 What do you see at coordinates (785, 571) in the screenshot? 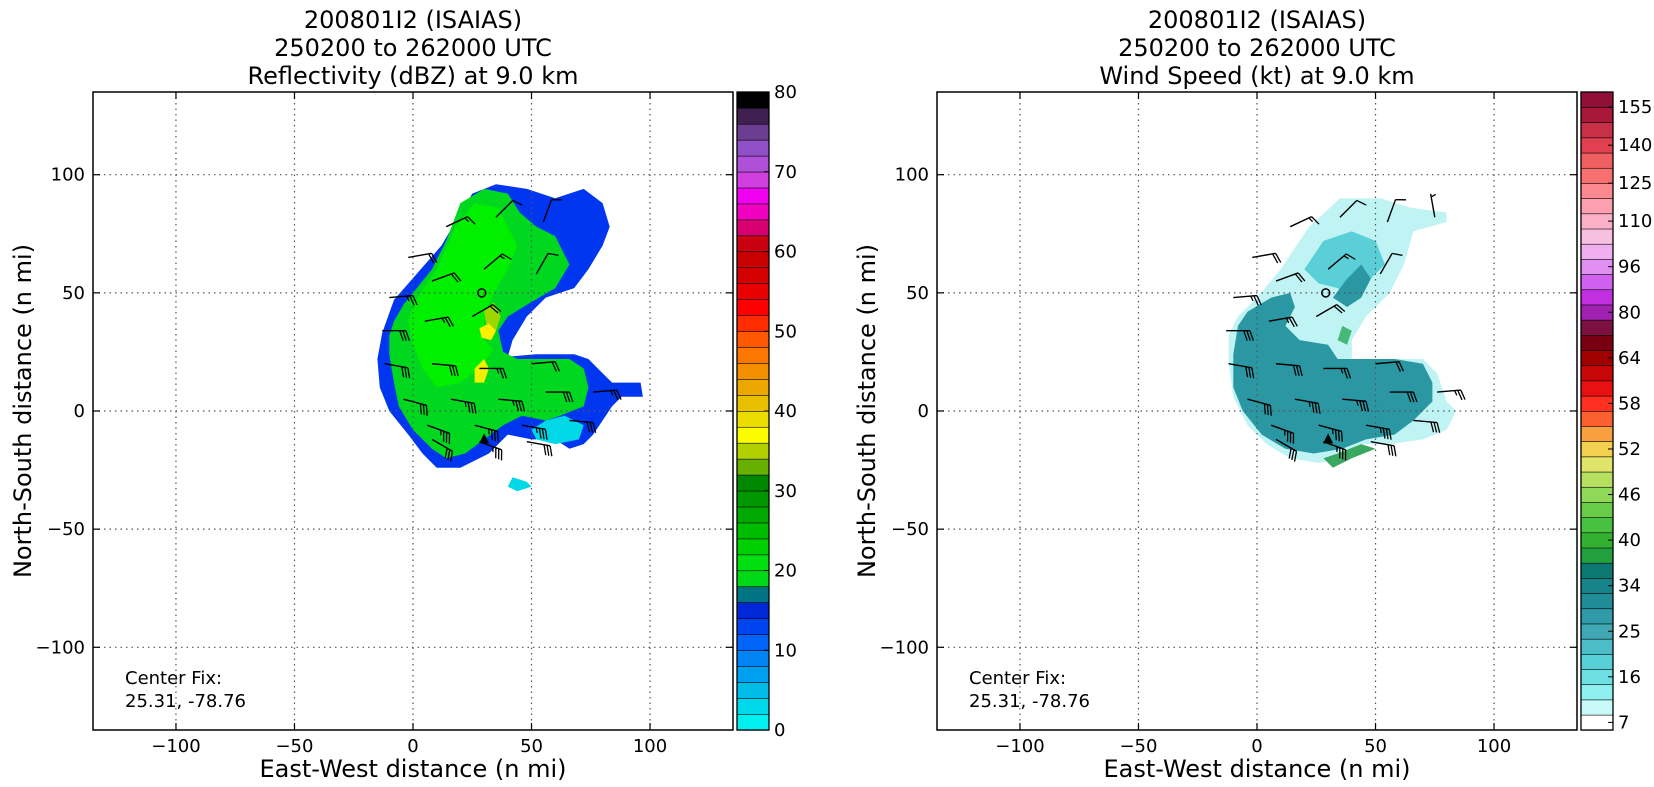
I see `colorbar-tick-label: 20` at bounding box center [785, 571].